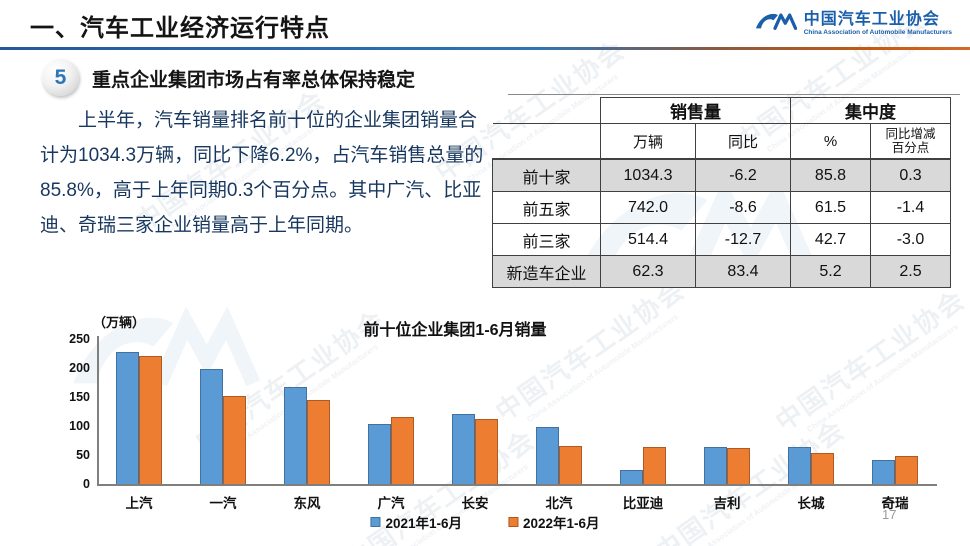  What do you see at coordinates (871, 20) in the screenshot?
I see `org-name-cn: 中国汽车工业协会` at bounding box center [871, 20].